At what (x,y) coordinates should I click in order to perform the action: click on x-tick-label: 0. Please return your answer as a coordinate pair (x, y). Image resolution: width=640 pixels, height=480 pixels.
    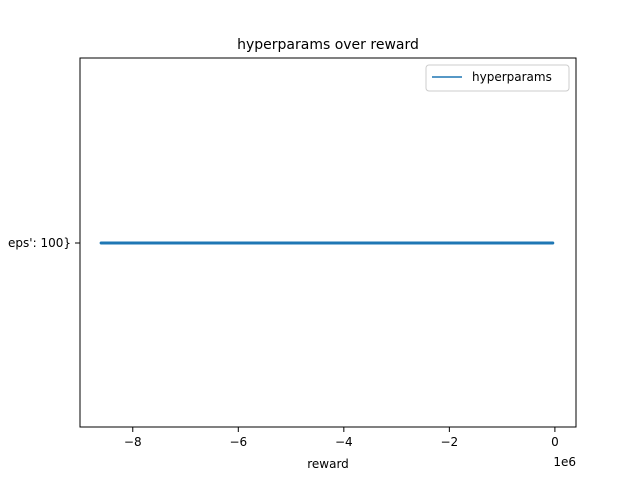
    Looking at the image, I should click on (555, 442).